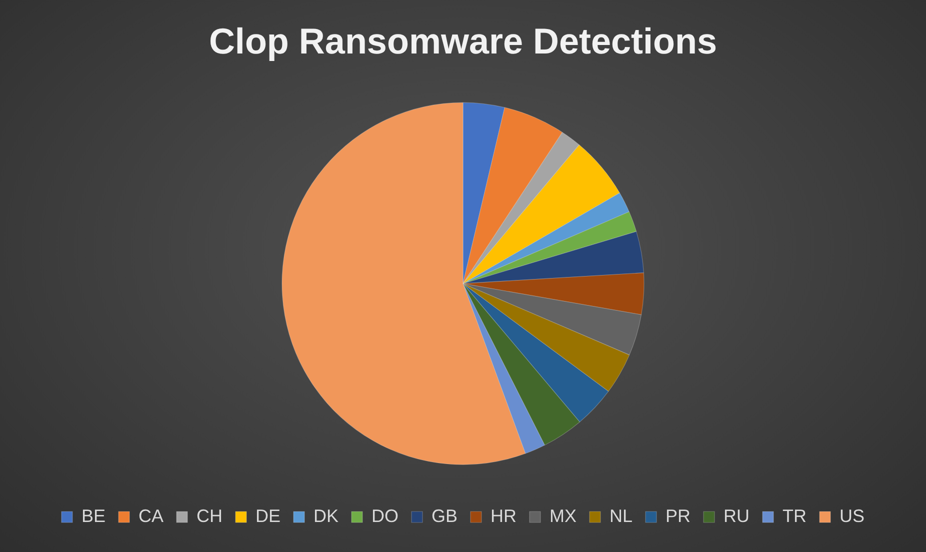  Describe the element at coordinates (209, 516) in the screenshot. I see `legend-label: CH` at that location.